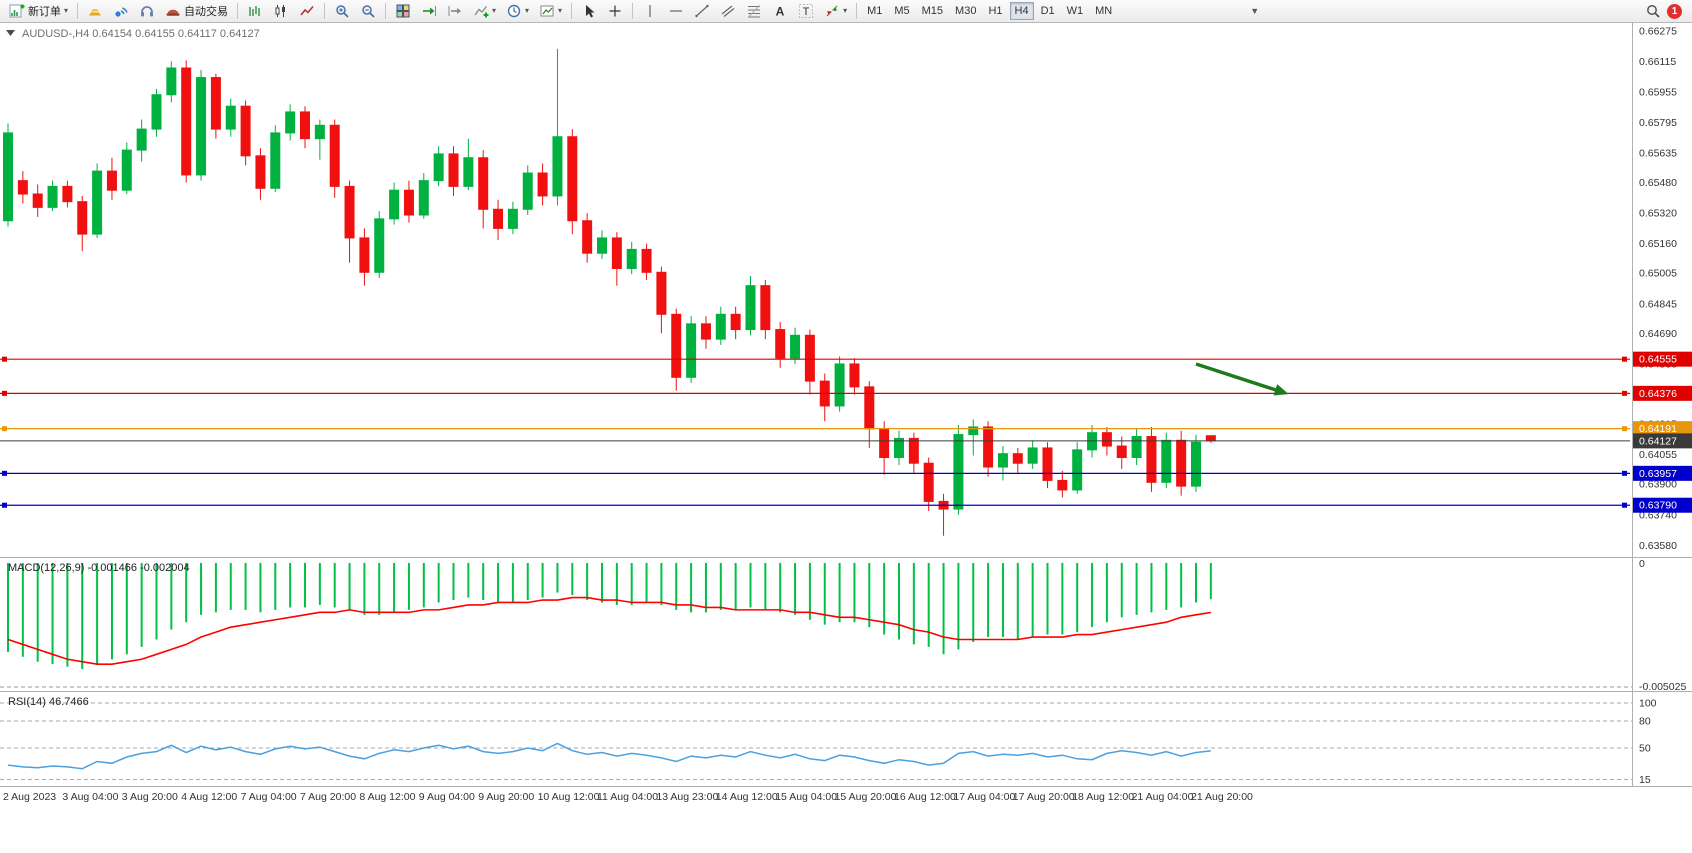 Image resolution: width=1692 pixels, height=853 pixels. I want to click on price-tick-label: 0.64845, so click(1658, 304).